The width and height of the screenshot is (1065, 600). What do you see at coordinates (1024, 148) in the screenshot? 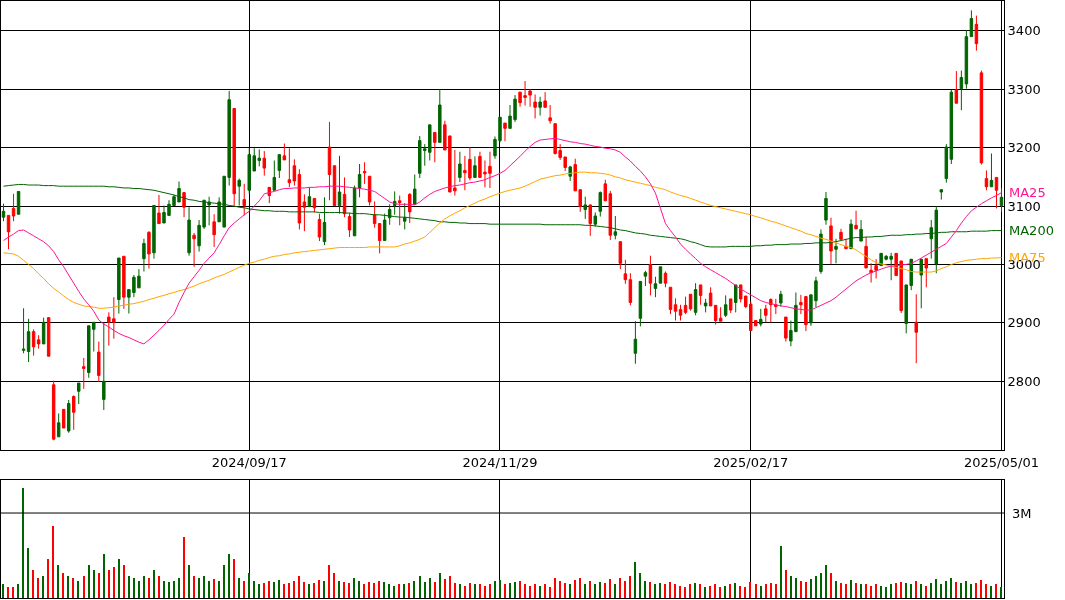
I see `y-tick-label: 3200` at bounding box center [1024, 148].